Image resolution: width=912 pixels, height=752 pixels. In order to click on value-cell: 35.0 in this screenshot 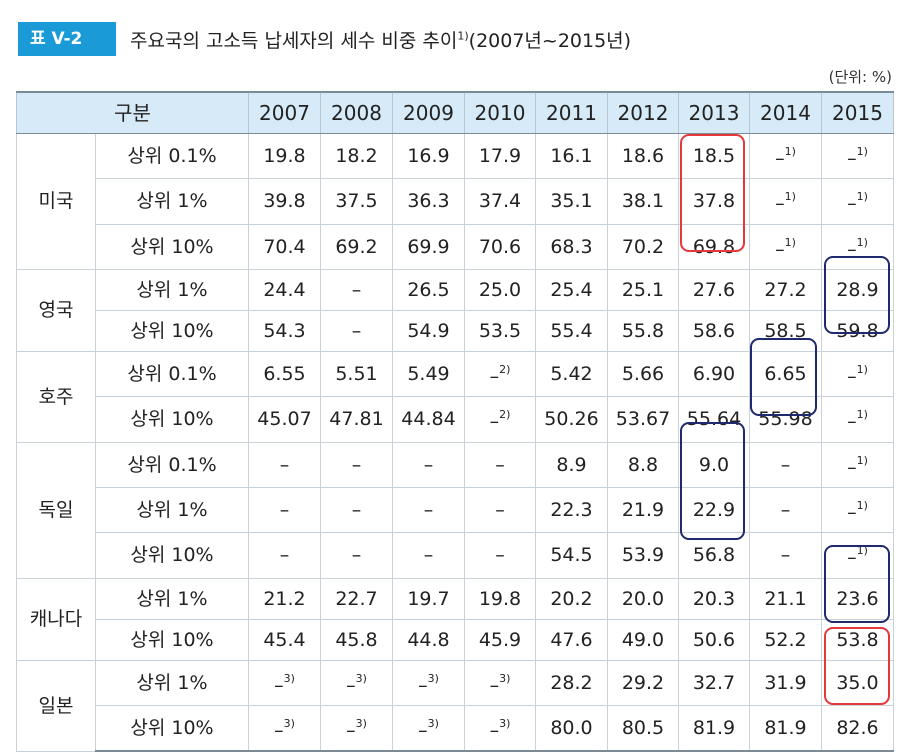, I will do `click(857, 682)`.